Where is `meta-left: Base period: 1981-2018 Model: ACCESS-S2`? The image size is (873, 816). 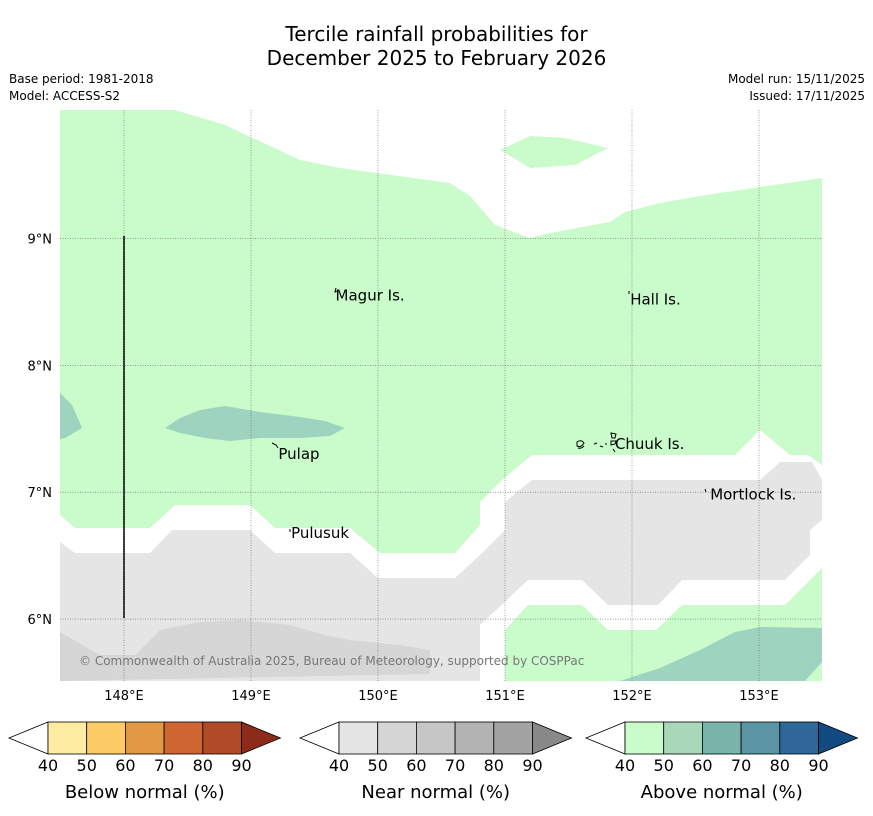 meta-left: Base period: 1981-2018 Model: ACCESS-S2 is located at coordinates (81, 88).